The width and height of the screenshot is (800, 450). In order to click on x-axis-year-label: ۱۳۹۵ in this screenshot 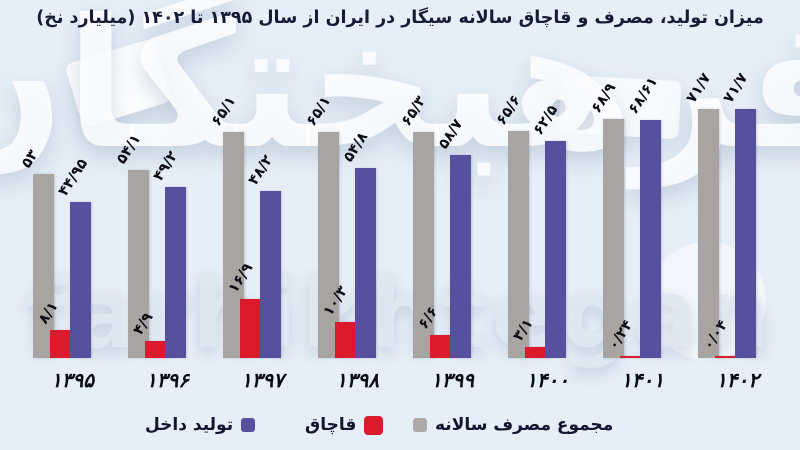, I will do `click(72, 380)`.